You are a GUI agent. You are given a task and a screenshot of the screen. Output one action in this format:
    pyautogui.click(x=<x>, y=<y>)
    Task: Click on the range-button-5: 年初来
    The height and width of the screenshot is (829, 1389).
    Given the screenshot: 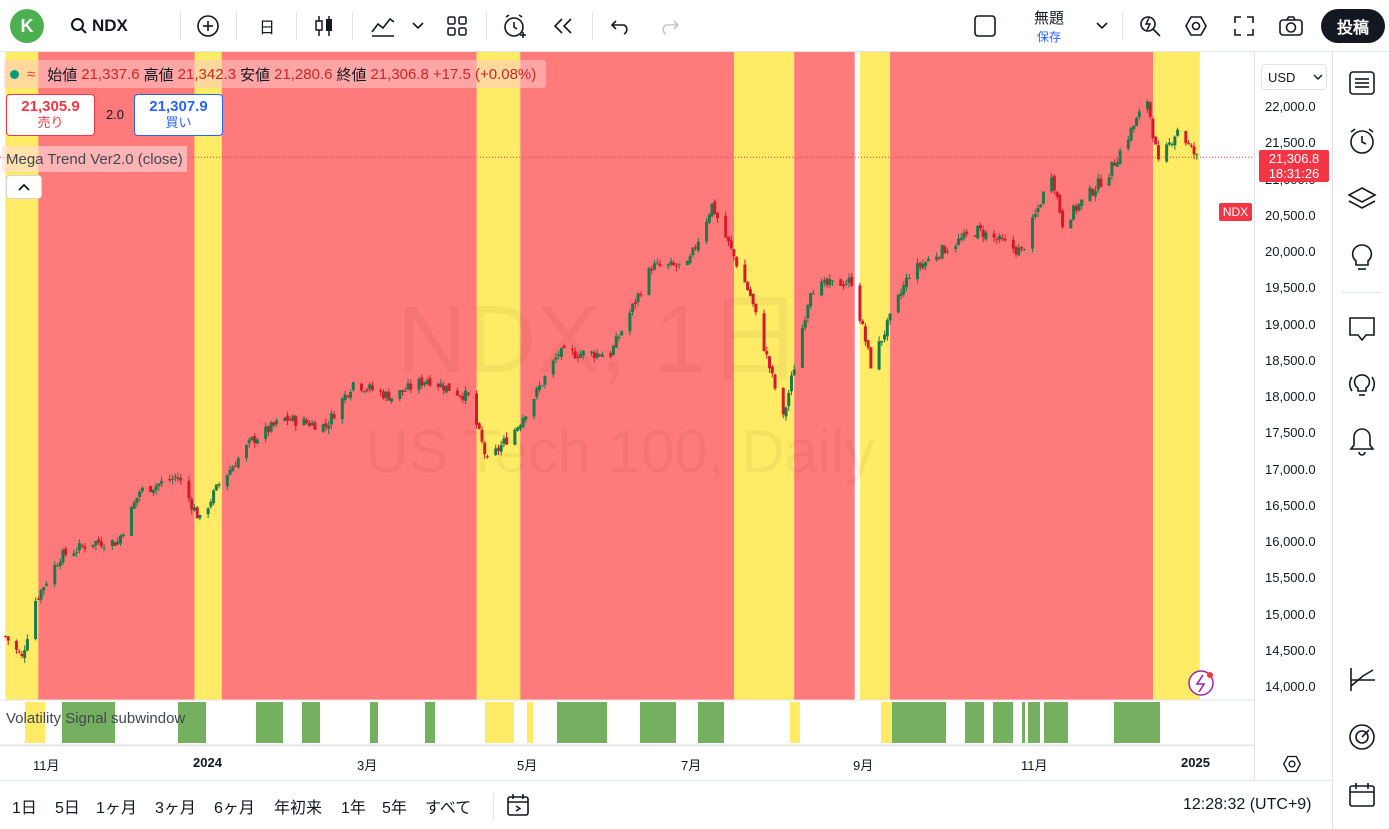 What is the action you would take?
    pyautogui.click(x=298, y=808)
    